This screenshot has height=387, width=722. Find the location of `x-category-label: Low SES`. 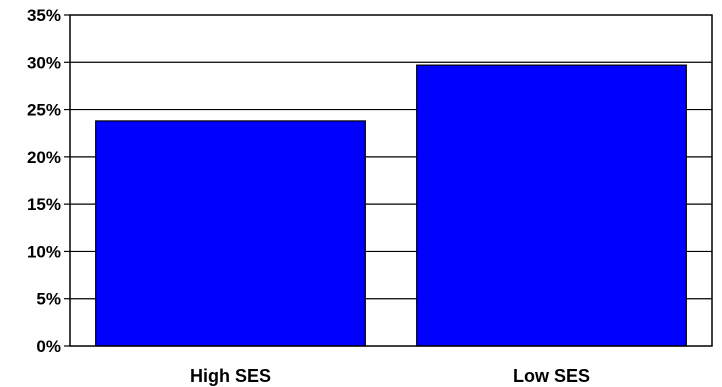

x-category-label: Low SES is located at coordinates (551, 376).